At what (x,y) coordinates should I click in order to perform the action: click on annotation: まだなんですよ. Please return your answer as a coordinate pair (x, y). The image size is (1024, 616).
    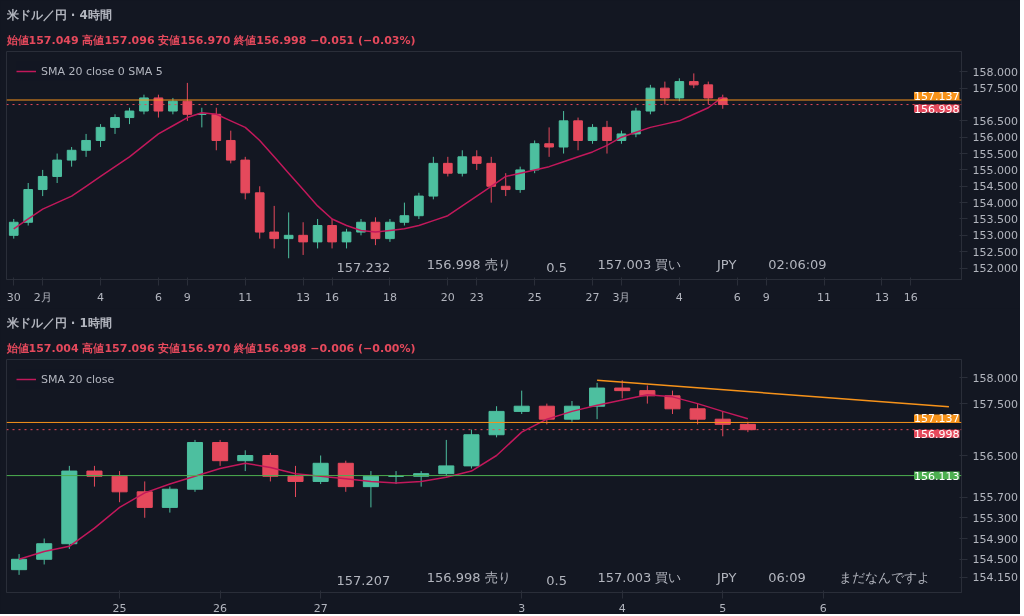
    Looking at the image, I should click on (884, 577).